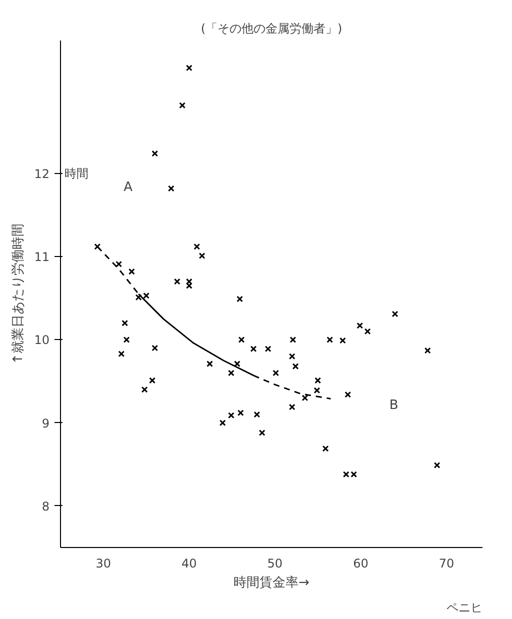 The width and height of the screenshot is (512, 619). Describe the element at coordinates (76, 173) in the screenshot. I see `annotation: 時間` at that location.